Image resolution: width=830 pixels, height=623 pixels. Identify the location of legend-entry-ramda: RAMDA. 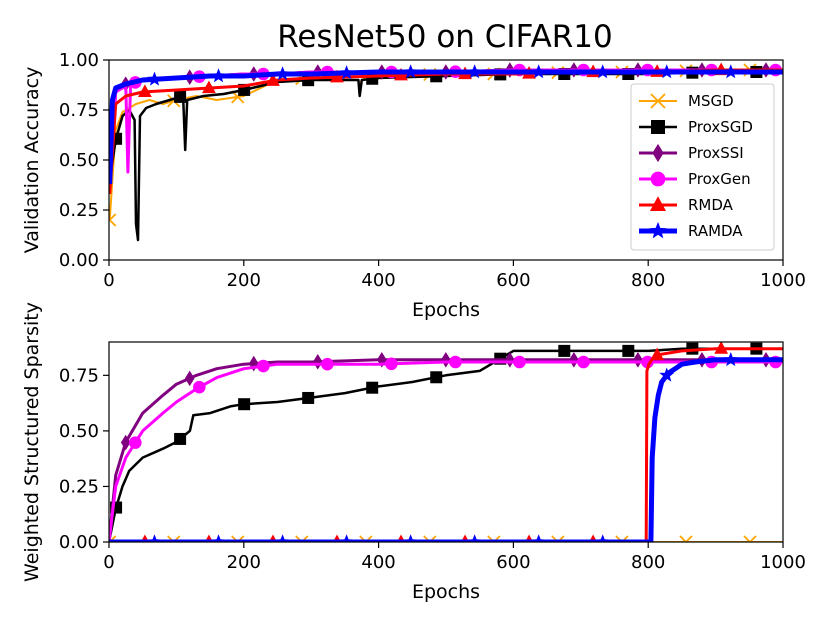
(691, 230).